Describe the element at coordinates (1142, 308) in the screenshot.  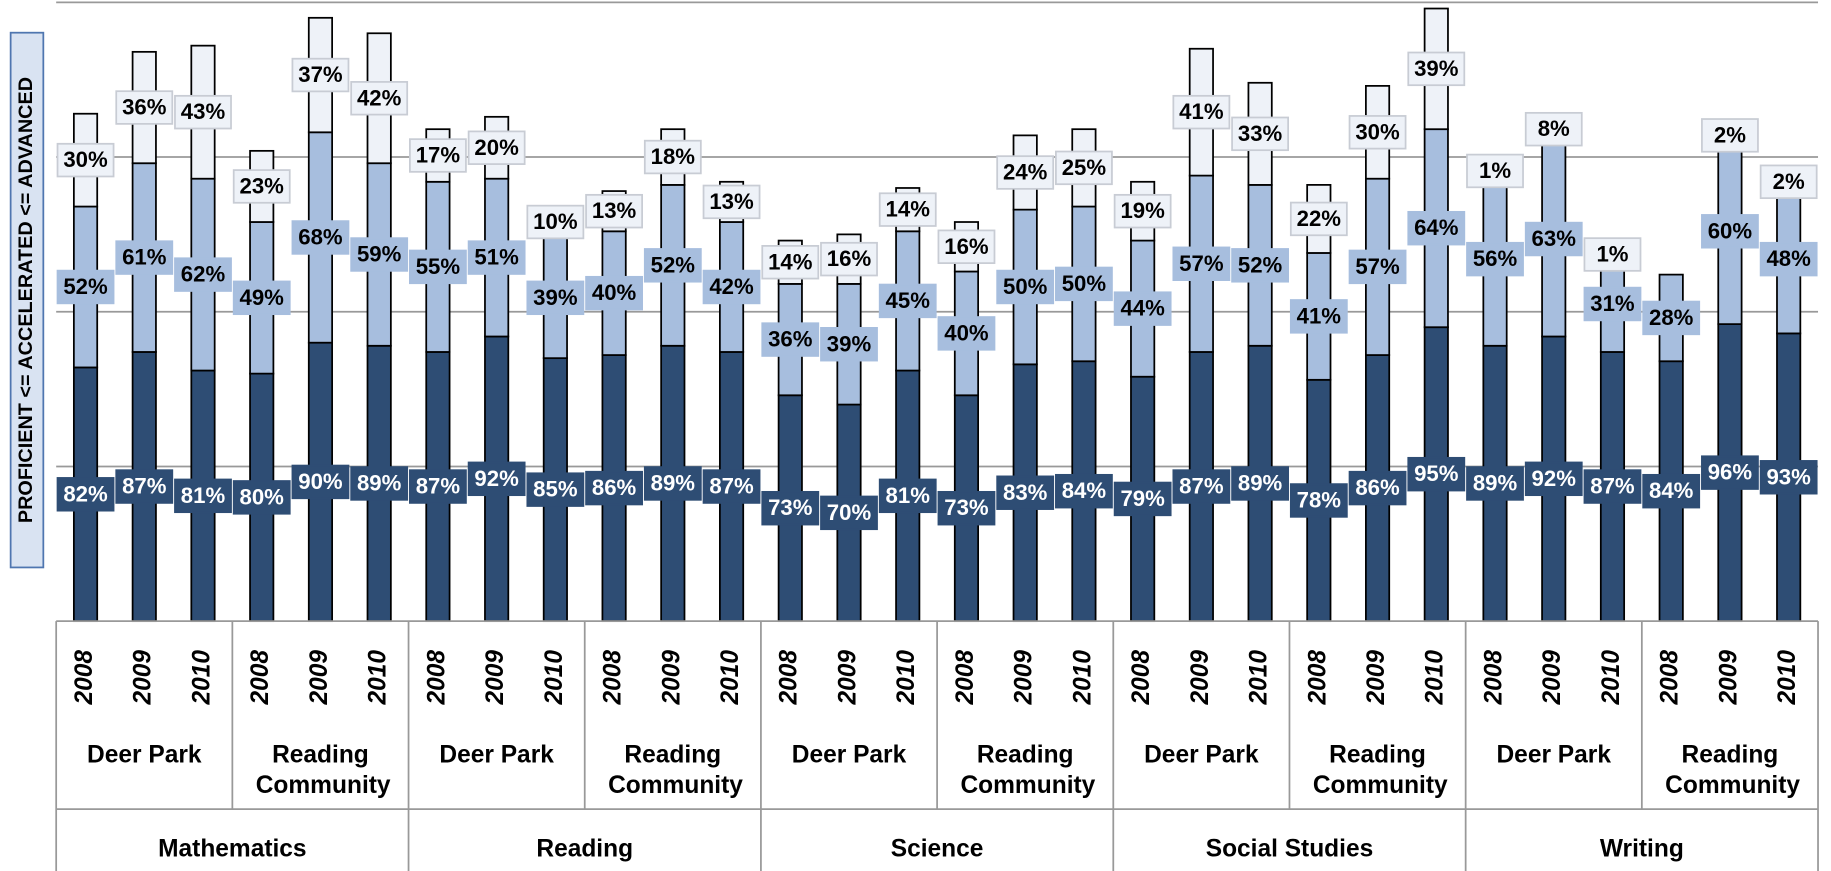
I see `data-label: 44%` at that location.